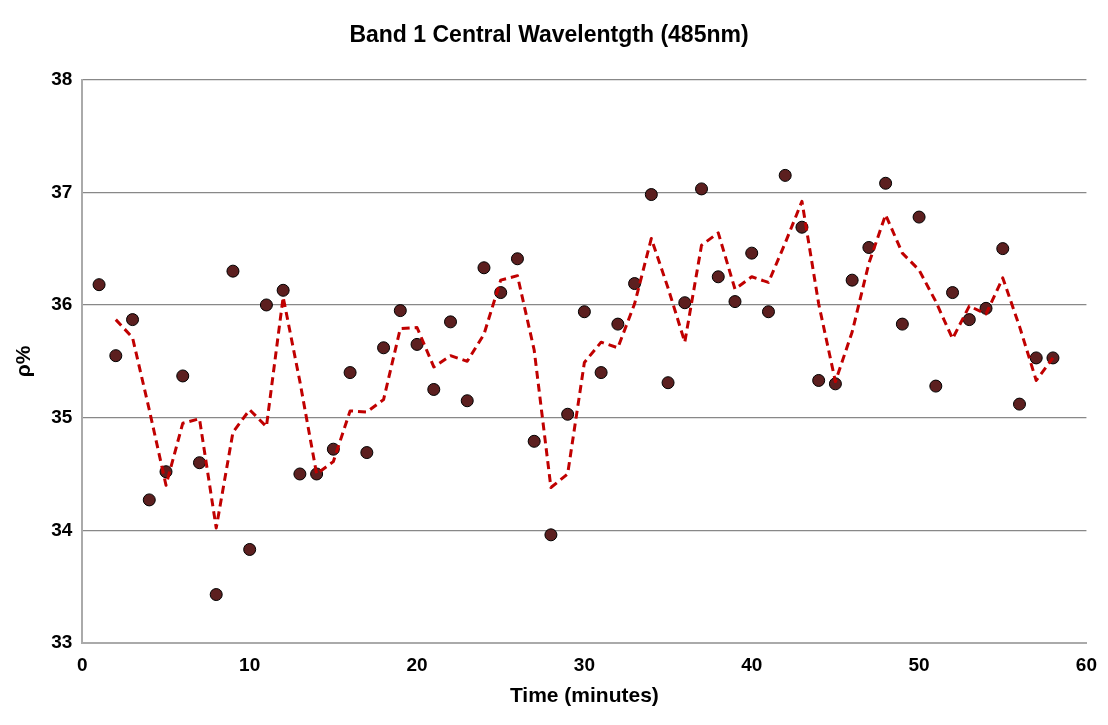 This screenshot has width=1108, height=725. Describe the element at coordinates (549, 34) in the screenshot. I see `chart-title: Band 1 Central Wavelentgth (485nm)` at that location.